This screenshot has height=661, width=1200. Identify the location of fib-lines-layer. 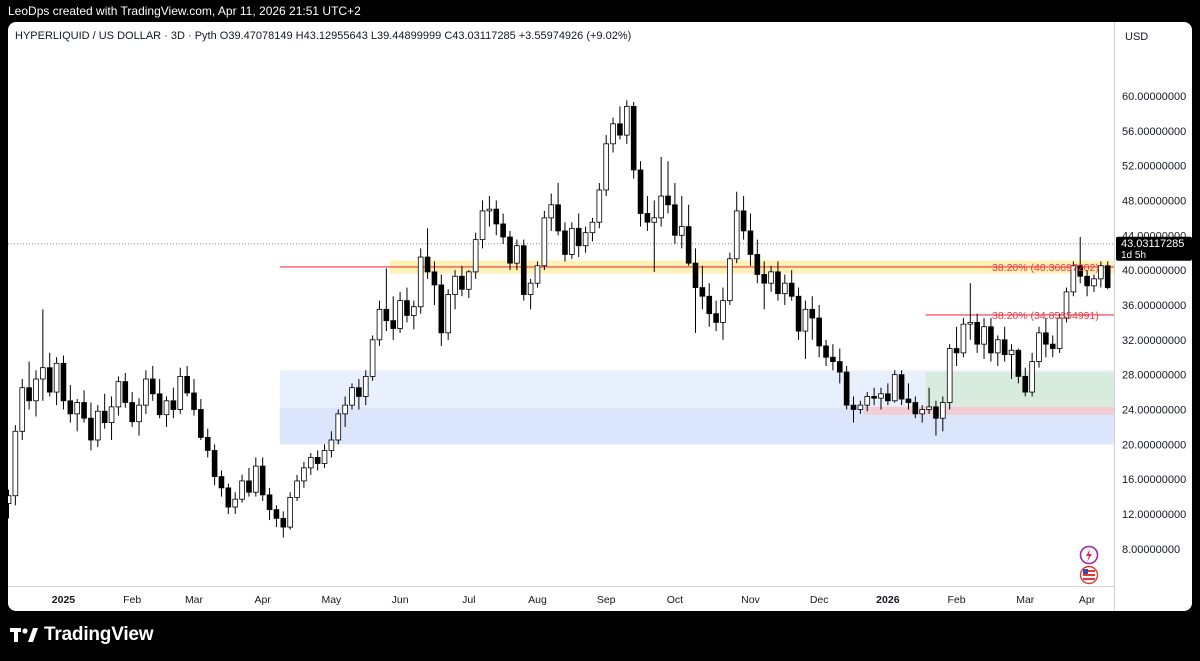
(561, 279).